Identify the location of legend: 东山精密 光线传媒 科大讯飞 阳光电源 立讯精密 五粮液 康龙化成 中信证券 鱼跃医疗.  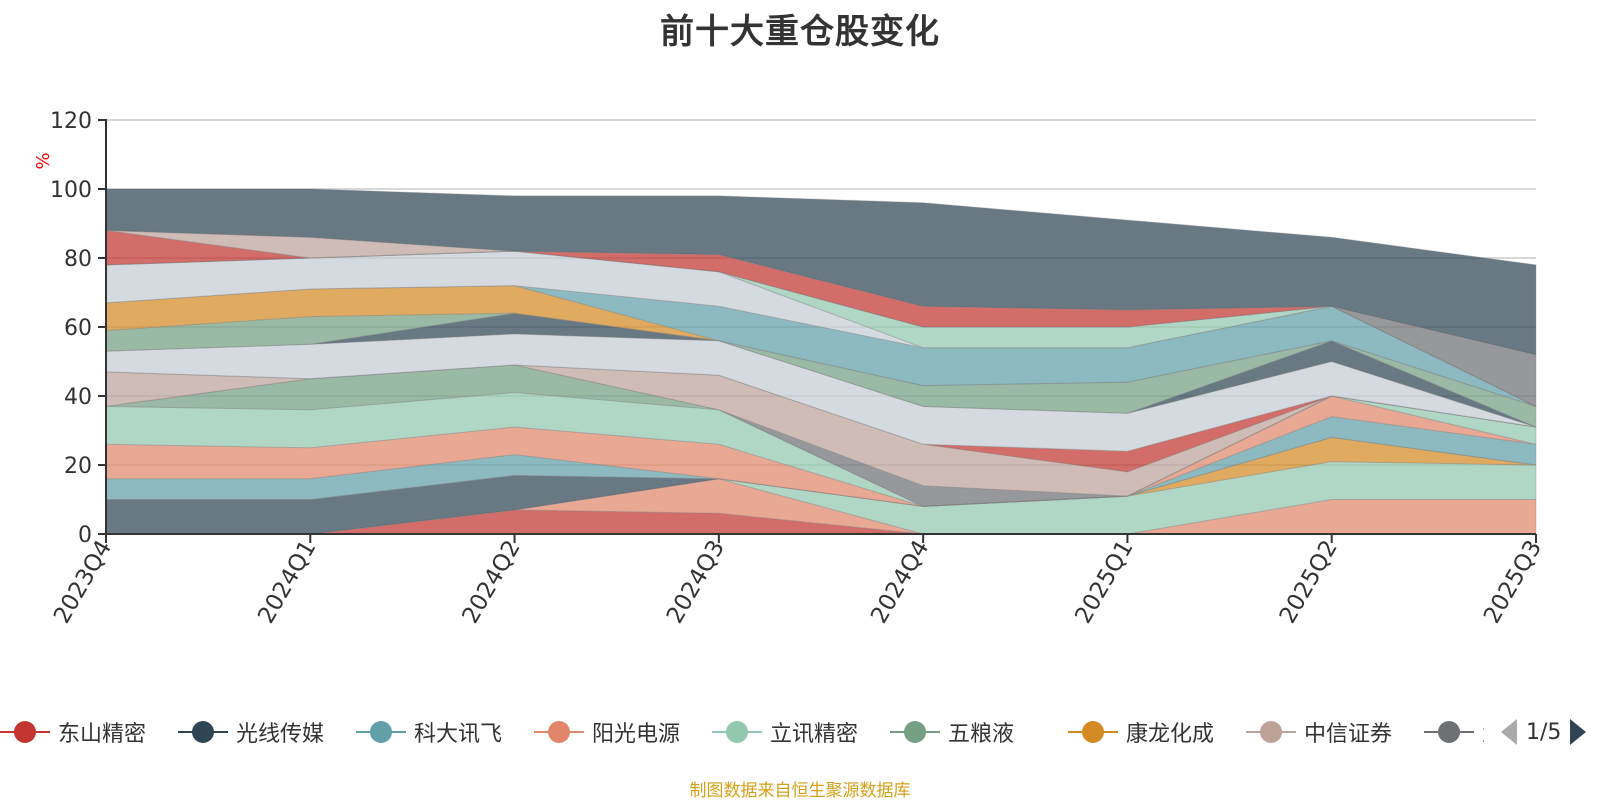
(800, 732).